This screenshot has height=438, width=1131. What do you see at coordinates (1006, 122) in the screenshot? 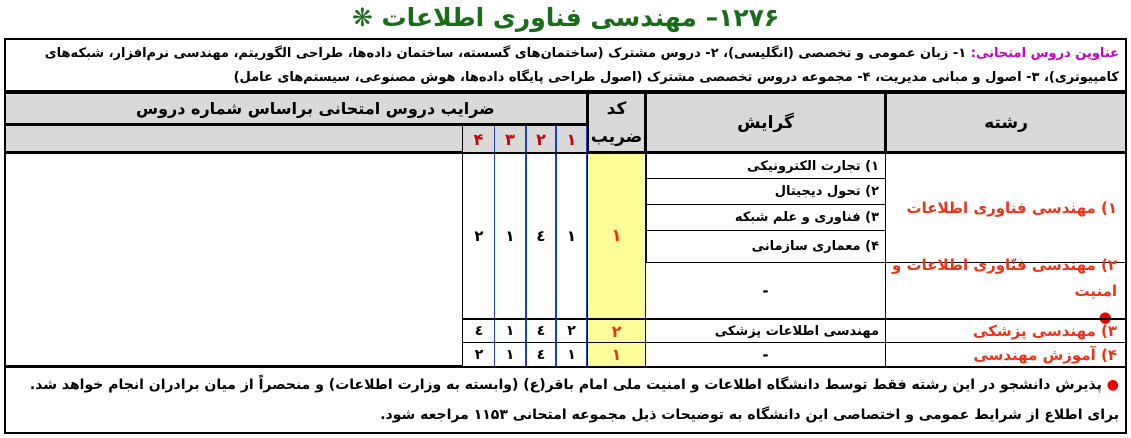
I see `header-field: رشته` at bounding box center [1006, 122].